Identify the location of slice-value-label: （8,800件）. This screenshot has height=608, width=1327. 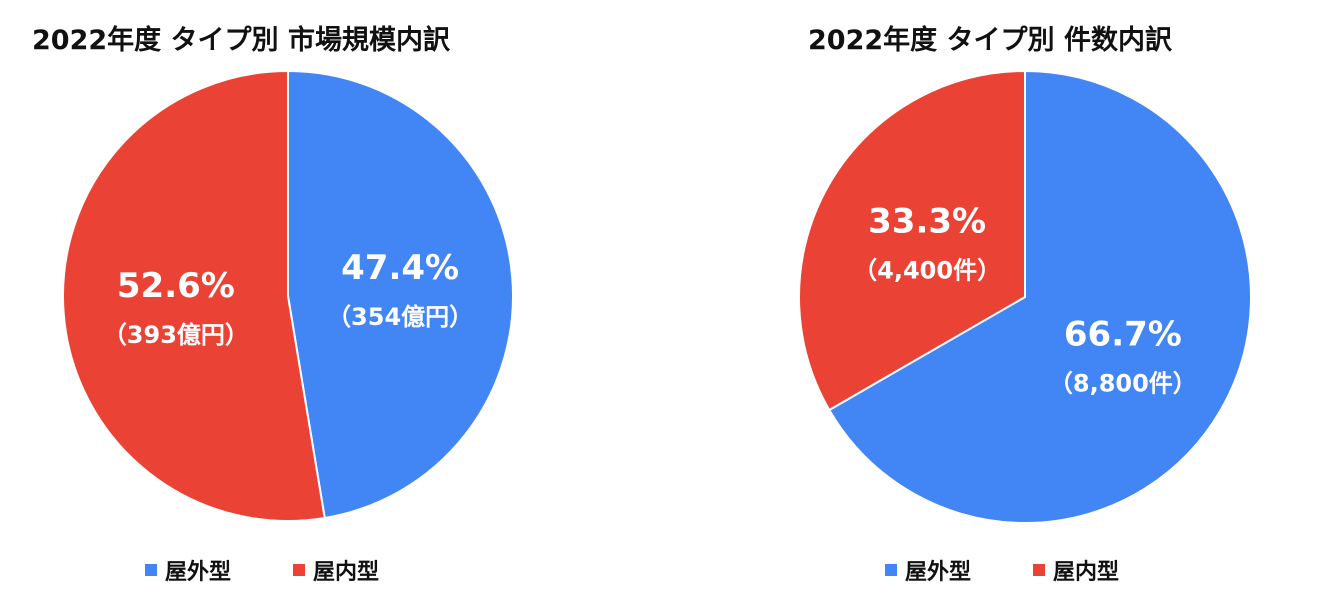
(1123, 384).